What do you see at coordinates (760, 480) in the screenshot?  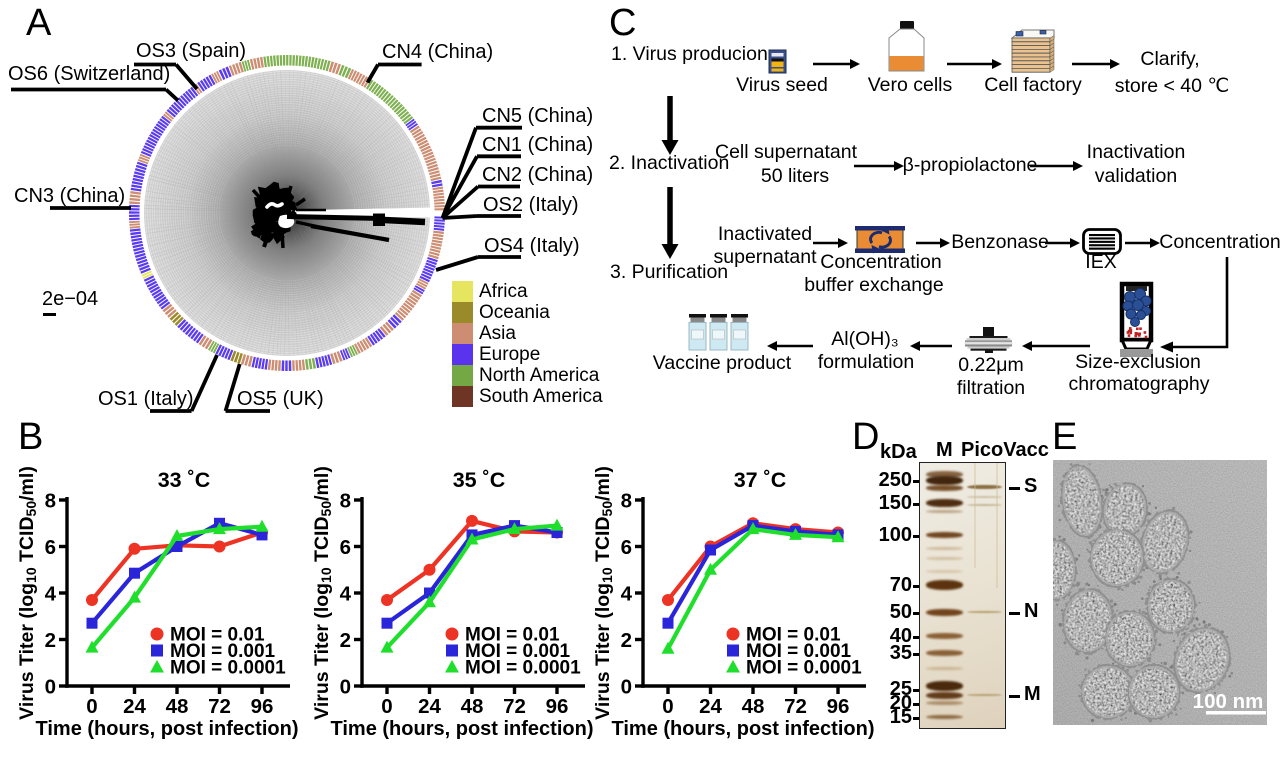 I see `svg-text: 37 ˚C` at bounding box center [760, 480].